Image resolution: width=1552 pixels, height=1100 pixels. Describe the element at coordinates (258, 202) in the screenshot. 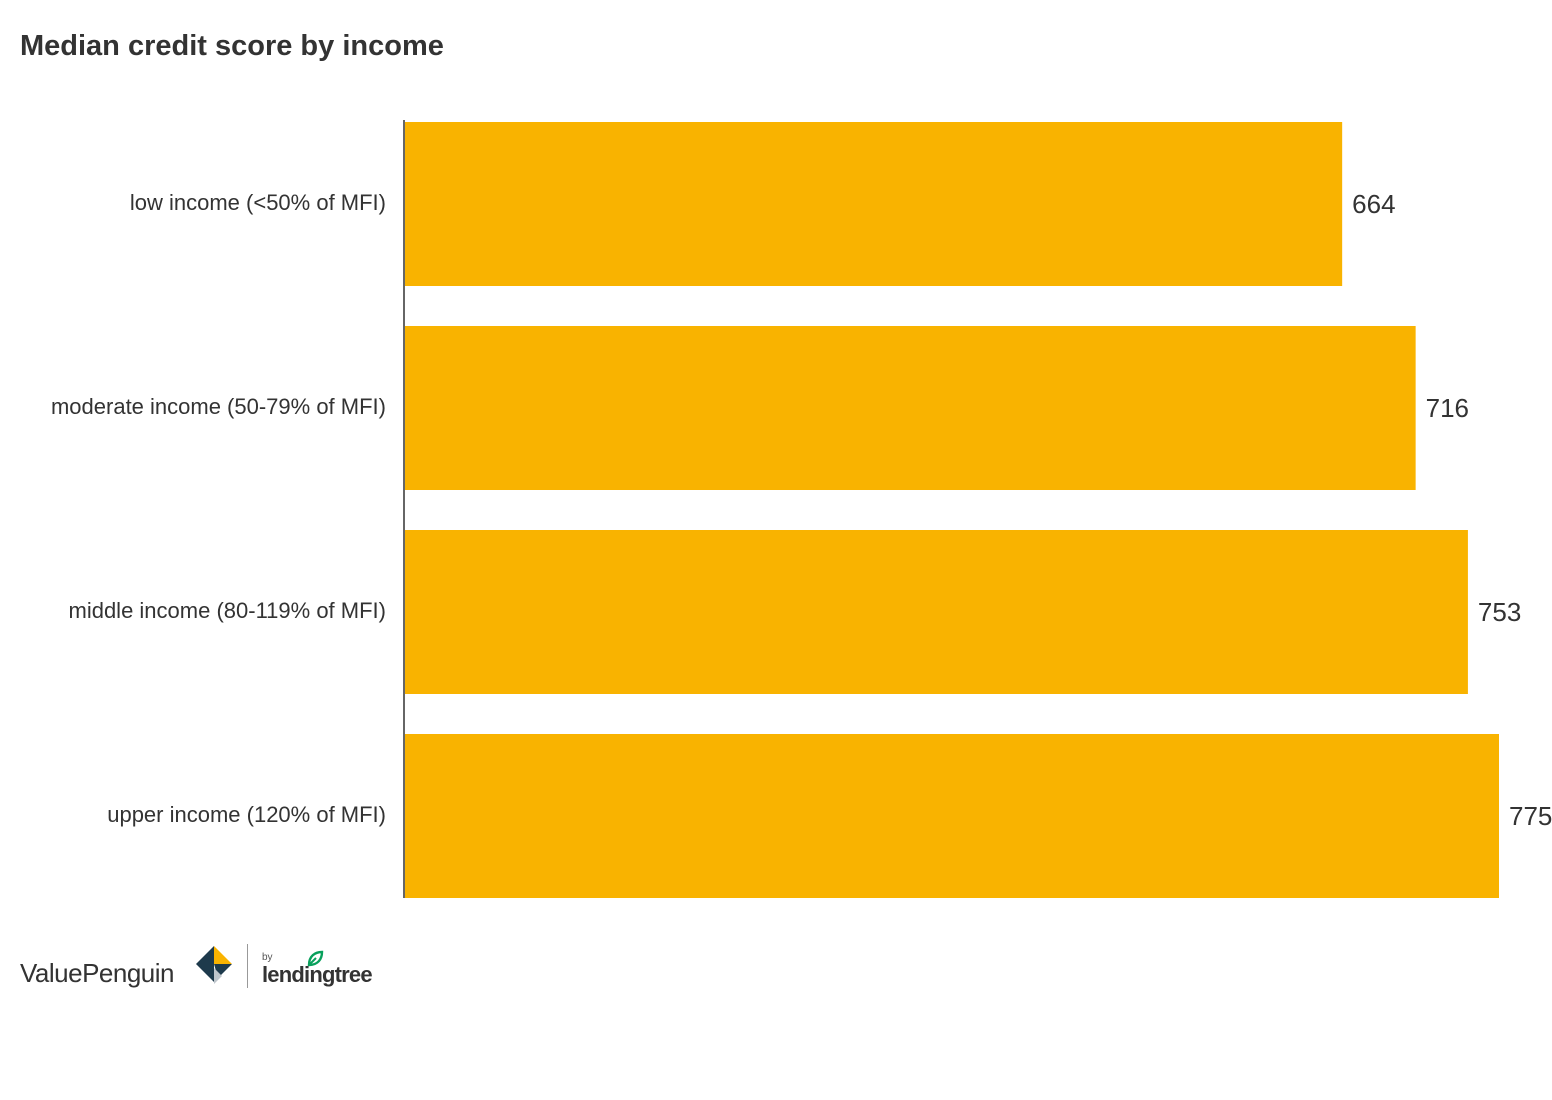

I see `category-label: low income (<50% of MFI)` at that location.